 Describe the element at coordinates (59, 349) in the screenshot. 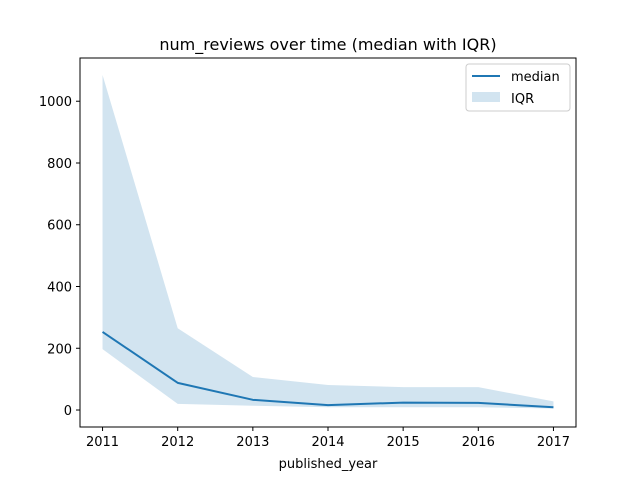

I see `y-tick-label: 200` at that location.